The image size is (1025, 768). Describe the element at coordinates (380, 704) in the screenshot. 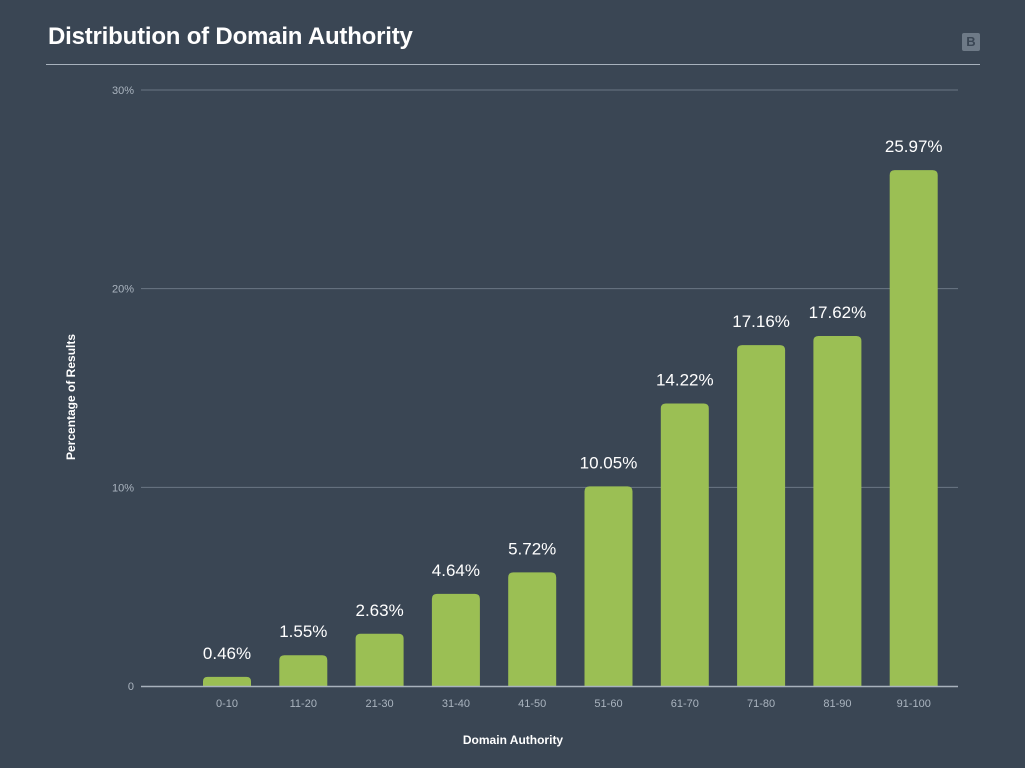

I see `x-tick-label: 21-30` at that location.